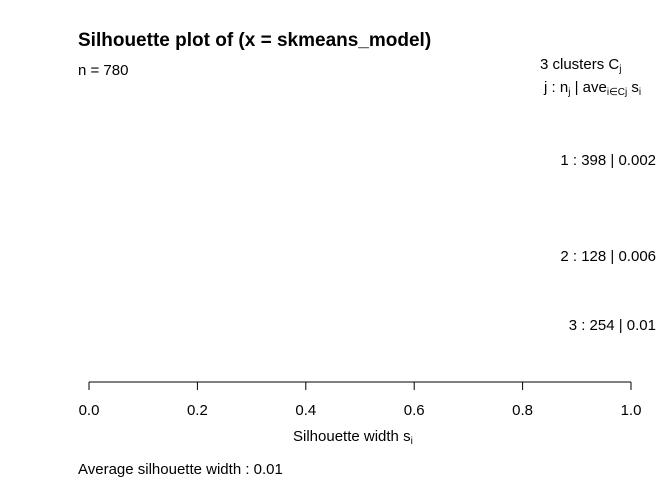 Image resolution: width=672 pixels, height=480 pixels. I want to click on legend-sub-part: i∈Cj, so click(617, 92).